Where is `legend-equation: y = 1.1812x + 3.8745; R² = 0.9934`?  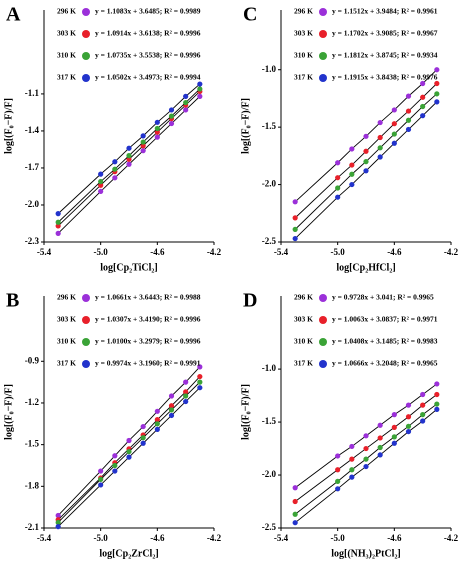 legend-equation: y = 1.1812x + 3.8745; R² = 0.9934 is located at coordinates (385, 55).